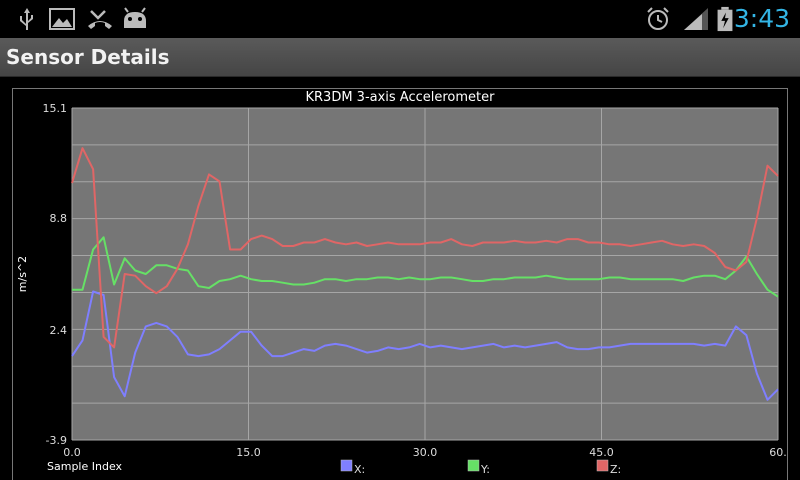 The height and width of the screenshot is (480, 800). I want to click on x-tick-label: 60., so click(778, 452).